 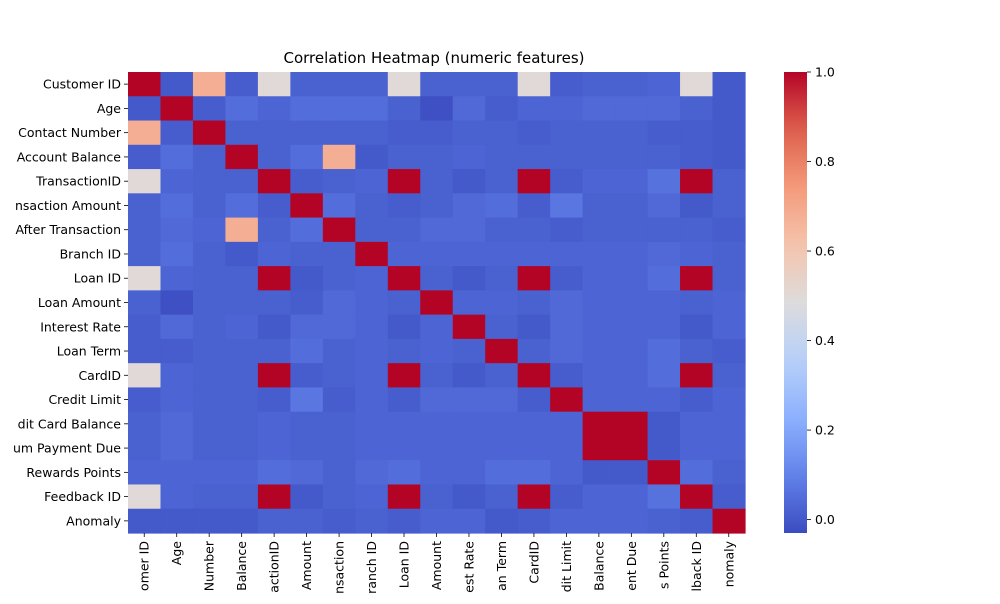 I want to click on colorbar-tick-label: 1.0, so click(x=825, y=72).